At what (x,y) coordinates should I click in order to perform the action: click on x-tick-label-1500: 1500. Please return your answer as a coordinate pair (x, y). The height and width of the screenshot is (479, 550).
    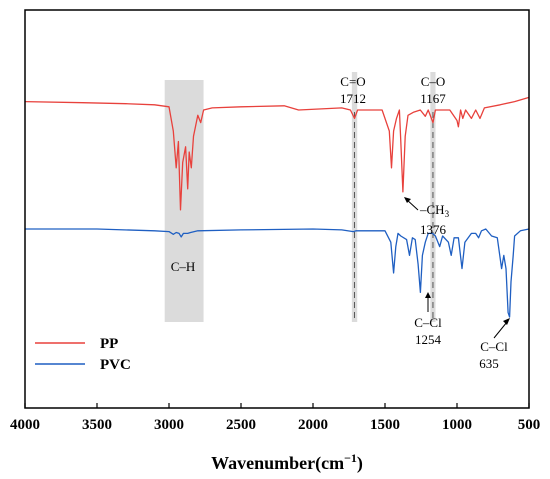
    Looking at the image, I should click on (385, 425).